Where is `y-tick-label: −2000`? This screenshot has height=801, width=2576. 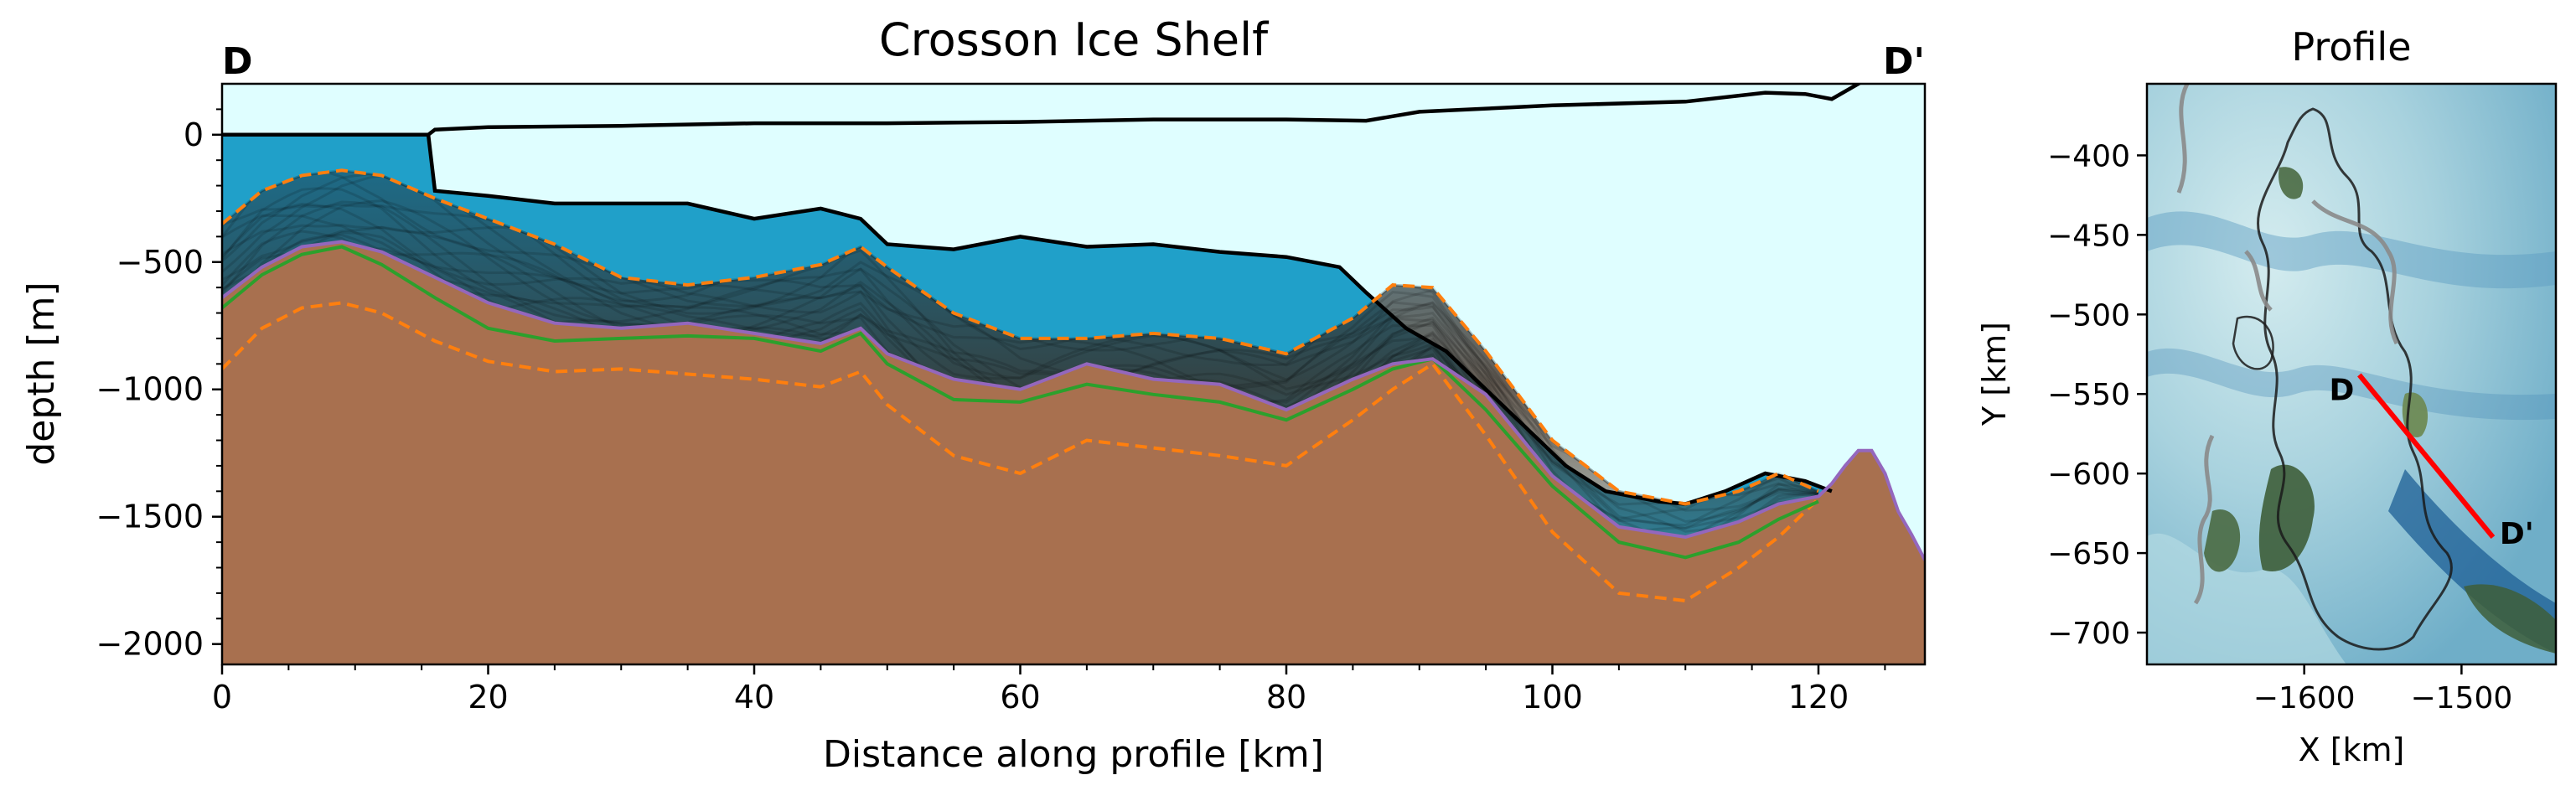 y-tick-label: −2000 is located at coordinates (150, 644).